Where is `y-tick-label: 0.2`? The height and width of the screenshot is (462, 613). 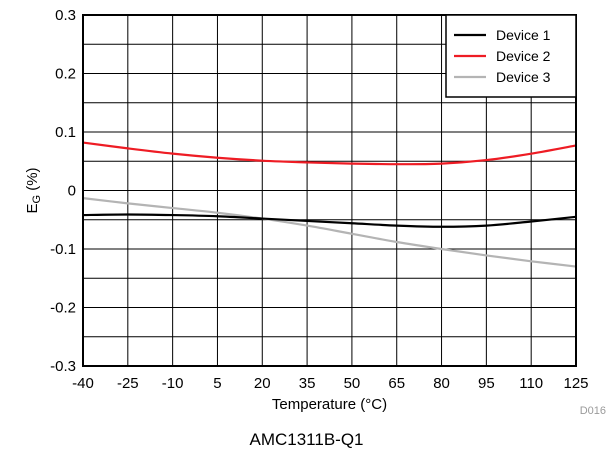 y-tick-label: 0.2 is located at coordinates (65, 74).